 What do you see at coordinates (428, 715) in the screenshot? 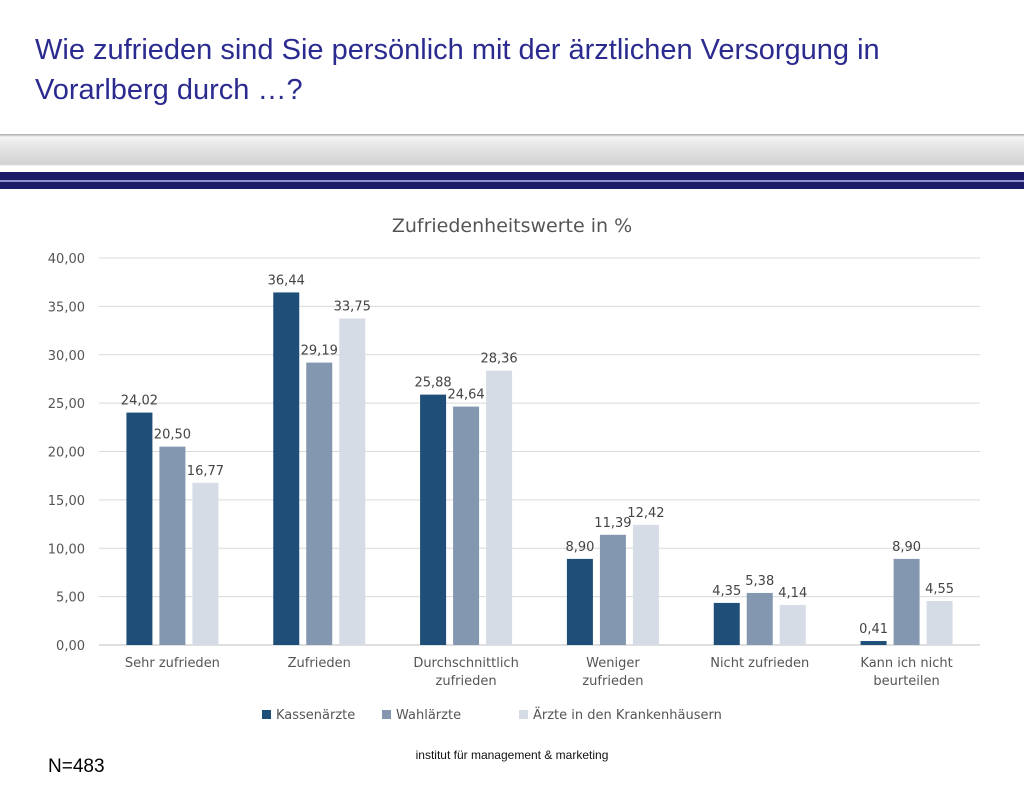
I see `legend-label: Wahlärzte` at bounding box center [428, 715].